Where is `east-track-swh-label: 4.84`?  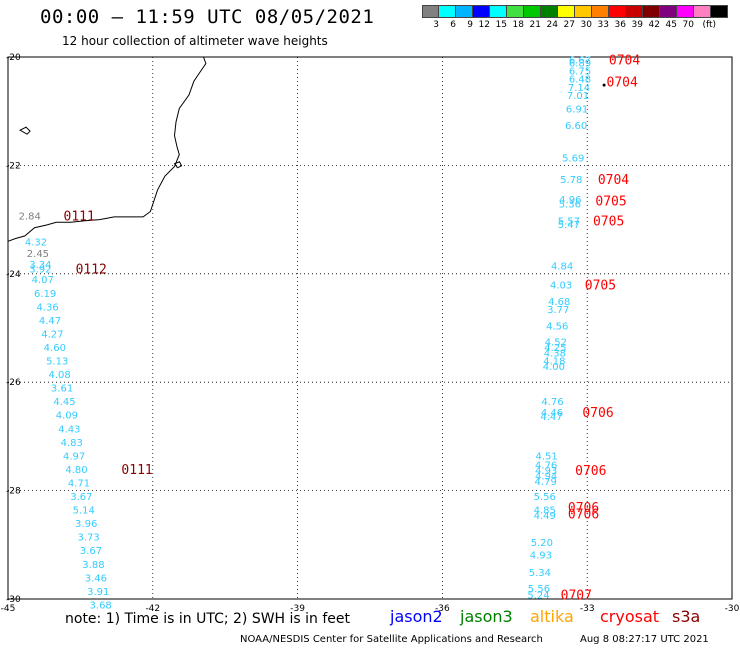
east-track-swh-label: 4.84 is located at coordinates (562, 267).